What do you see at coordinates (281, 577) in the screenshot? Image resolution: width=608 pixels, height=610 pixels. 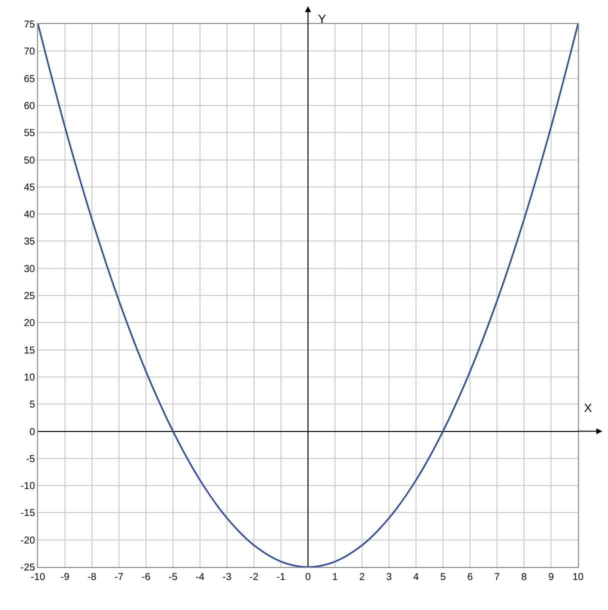 I see `x-tick-label: -1` at bounding box center [281, 577].